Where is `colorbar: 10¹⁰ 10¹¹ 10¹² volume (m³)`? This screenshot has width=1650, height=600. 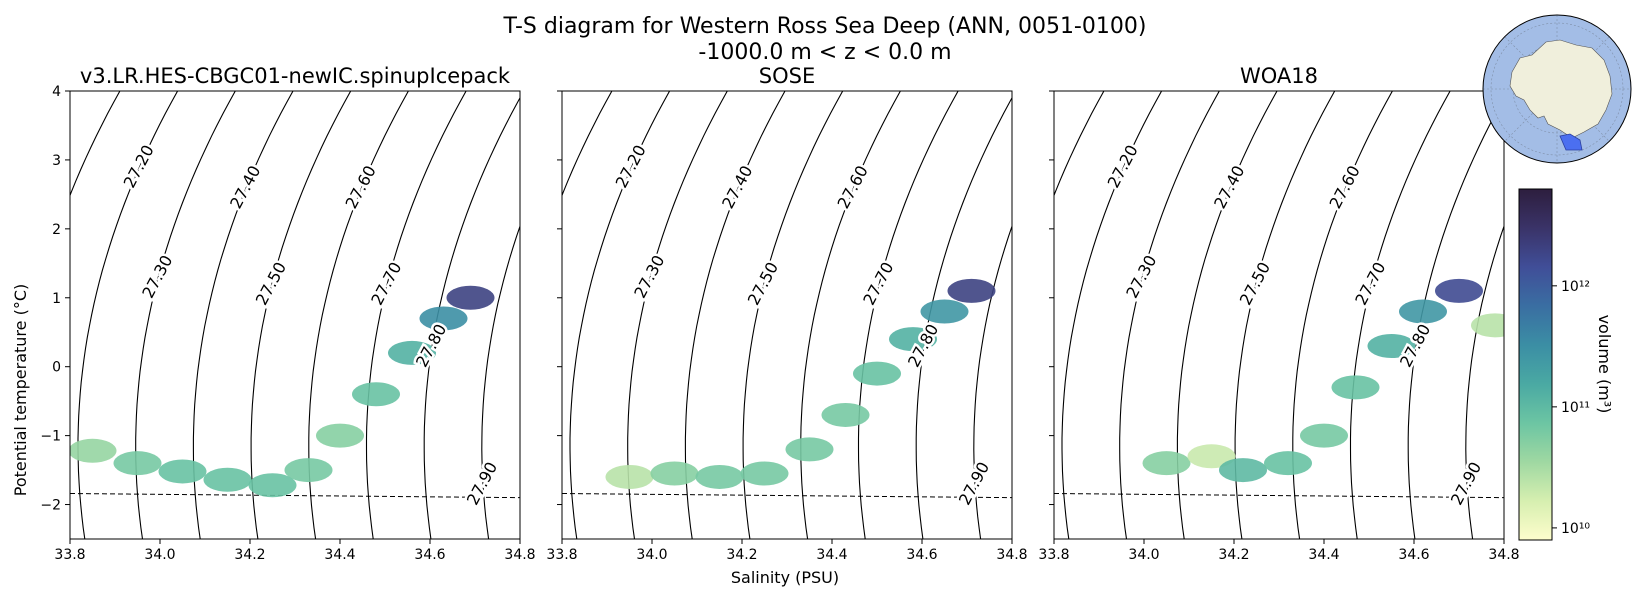
colorbar: 10¹⁰ 10¹¹ 10¹² volume (m³) is located at coordinates (1566, 364).